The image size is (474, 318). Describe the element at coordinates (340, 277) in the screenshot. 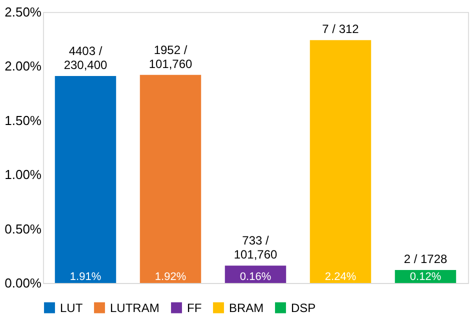

I see `data-label: 2.24%` at that location.